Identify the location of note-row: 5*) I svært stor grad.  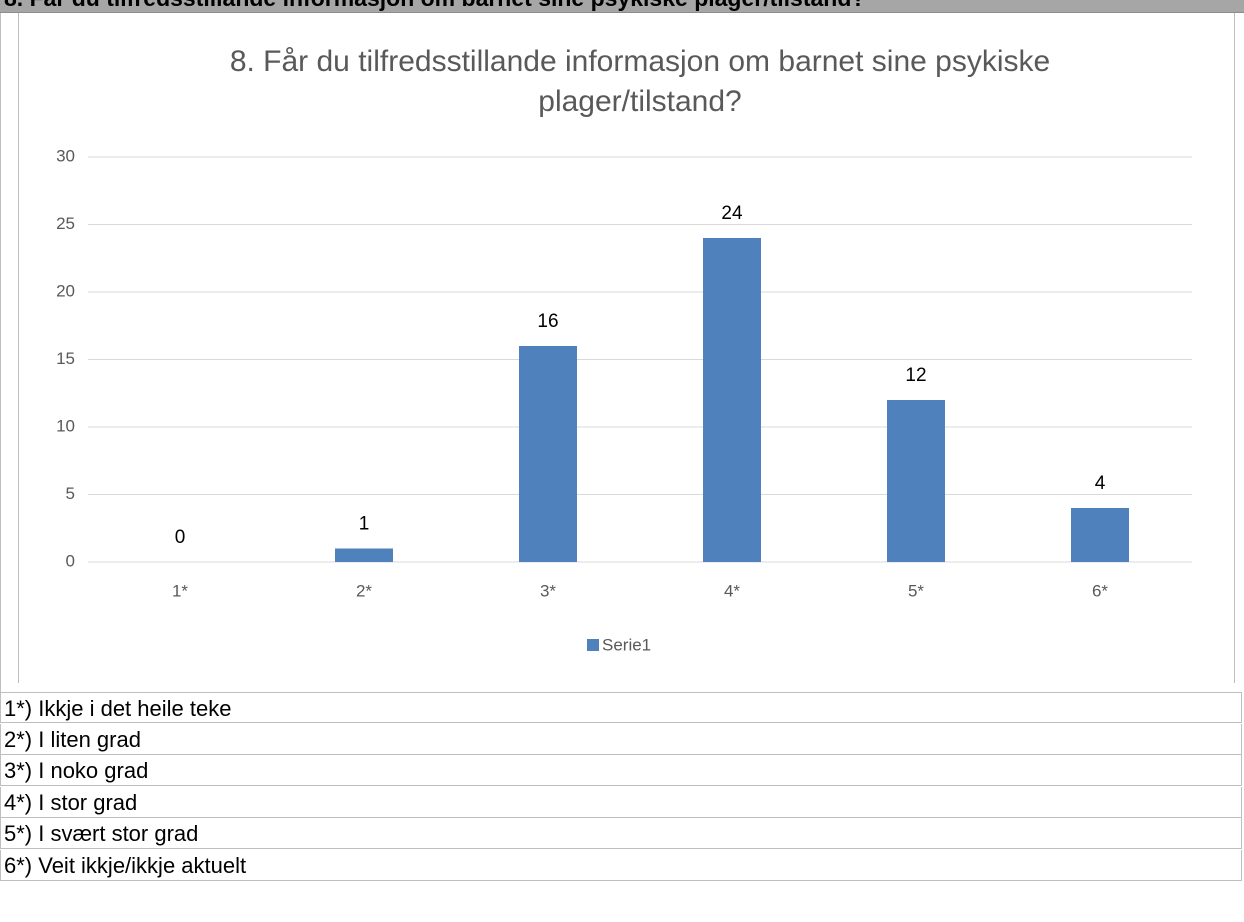
(621, 834).